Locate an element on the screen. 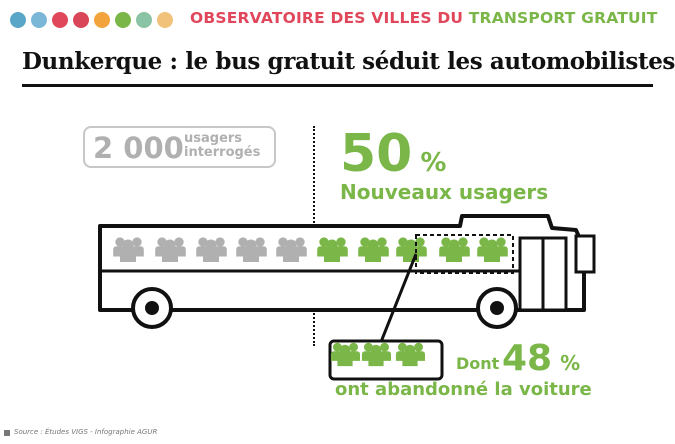 Image resolution: width=675 pixels, height=444 pixels. respondents-label: usagers interrogés is located at coordinates (229, 146).